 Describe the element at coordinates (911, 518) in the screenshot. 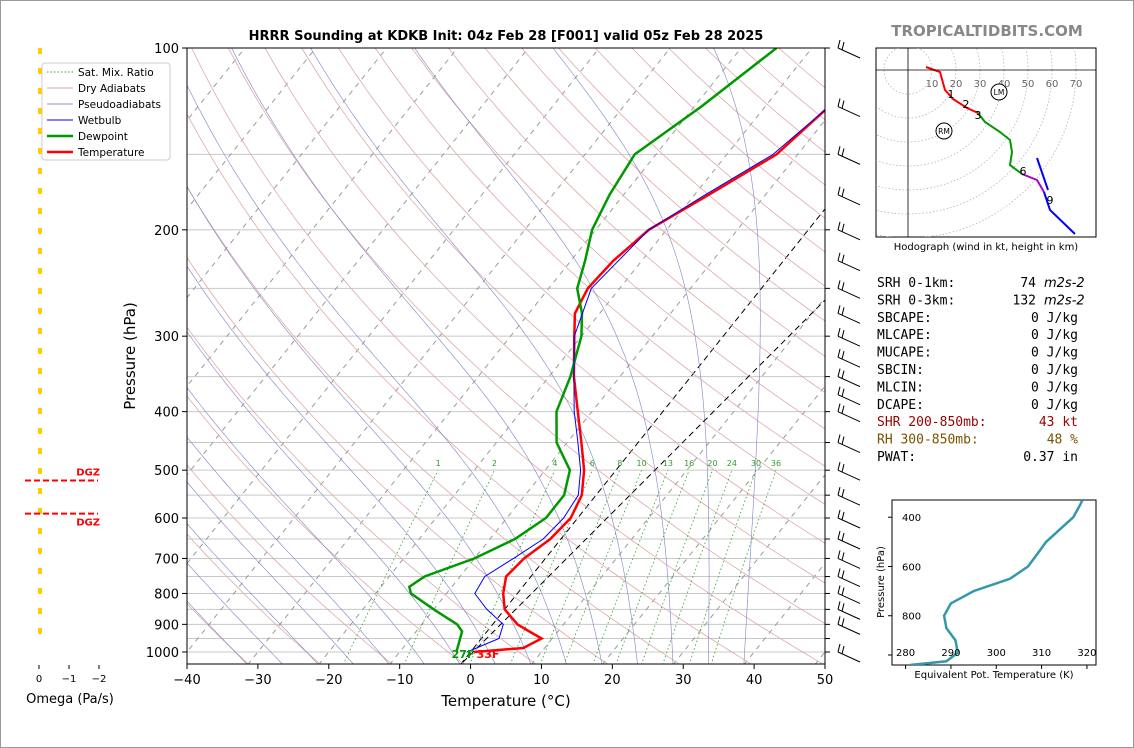

I see `theta-e-y-tick-label: 400` at that location.